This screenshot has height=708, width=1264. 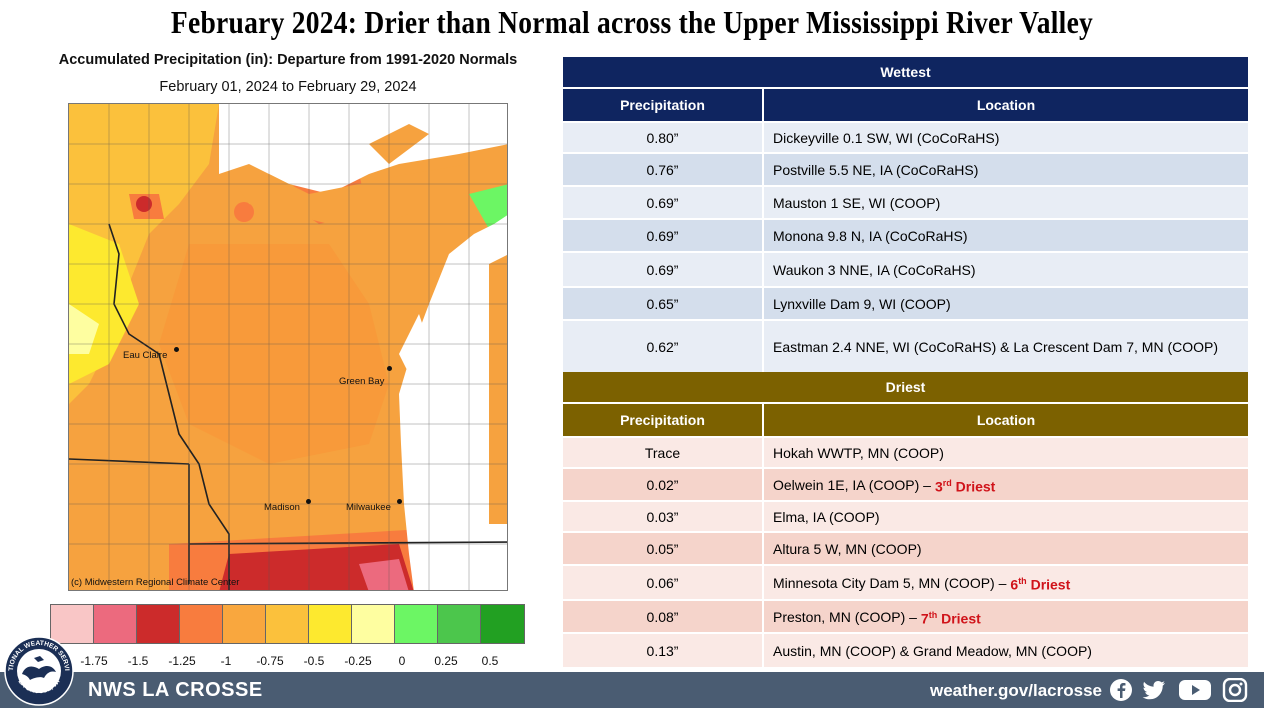 I want to click on footer-bar: NWS LA CROSSE weather.gov/lacrosse, so click(x=632, y=690).